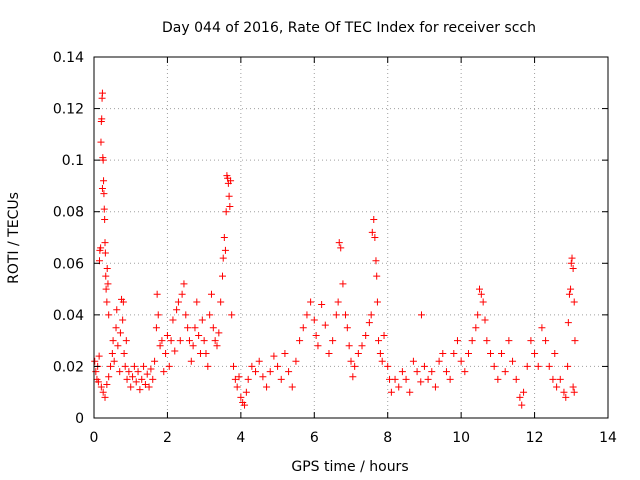 This screenshot has width=640, height=480. I want to click on y-tick-label: 0.06, so click(68, 264).